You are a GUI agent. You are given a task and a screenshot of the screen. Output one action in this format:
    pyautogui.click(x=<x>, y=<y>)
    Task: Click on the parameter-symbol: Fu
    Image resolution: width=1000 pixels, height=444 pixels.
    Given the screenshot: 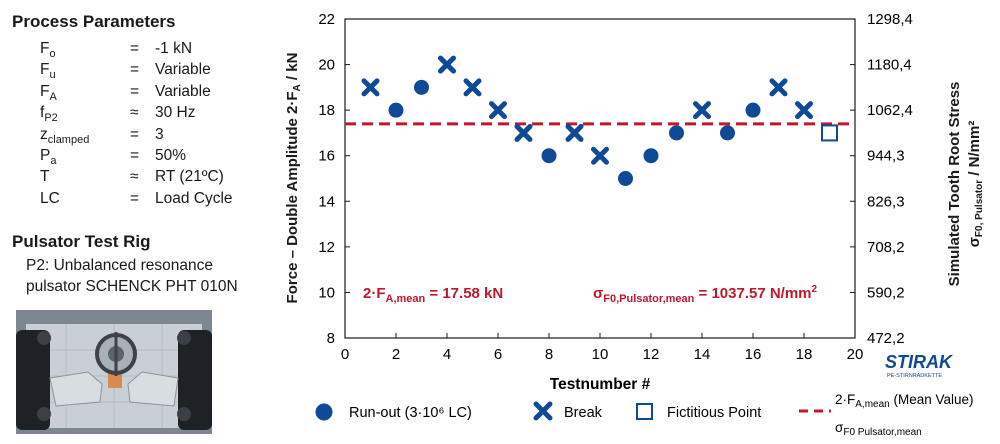 What is the action you would take?
    pyautogui.click(x=48, y=71)
    